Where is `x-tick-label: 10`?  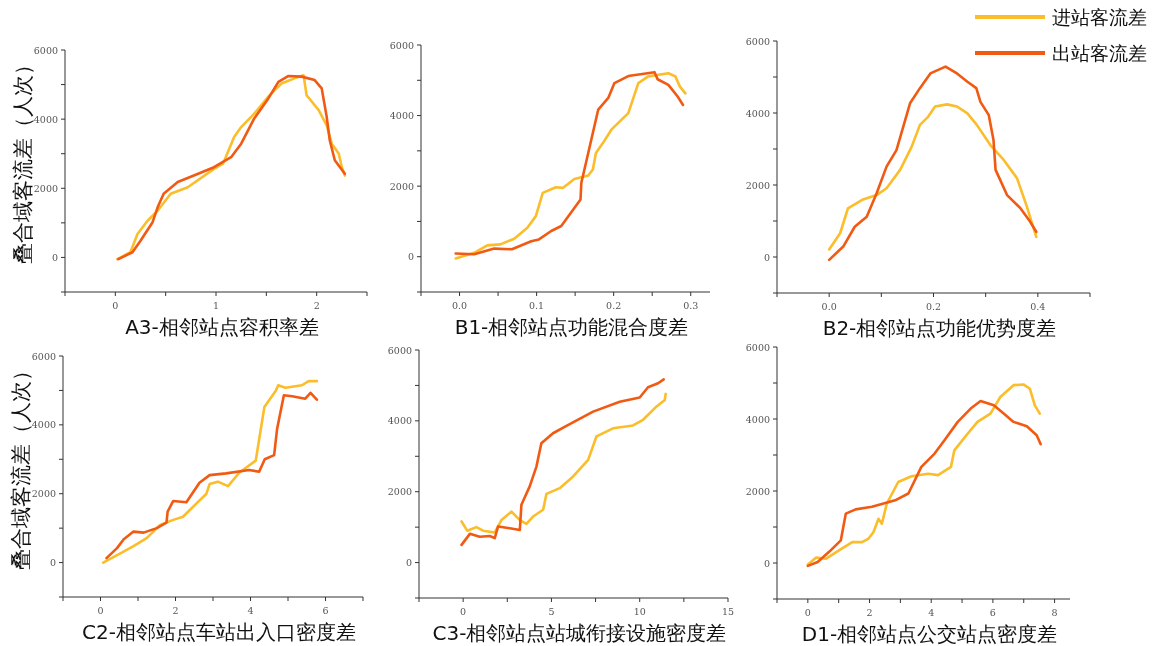 x-tick-label: 10 is located at coordinates (639, 611).